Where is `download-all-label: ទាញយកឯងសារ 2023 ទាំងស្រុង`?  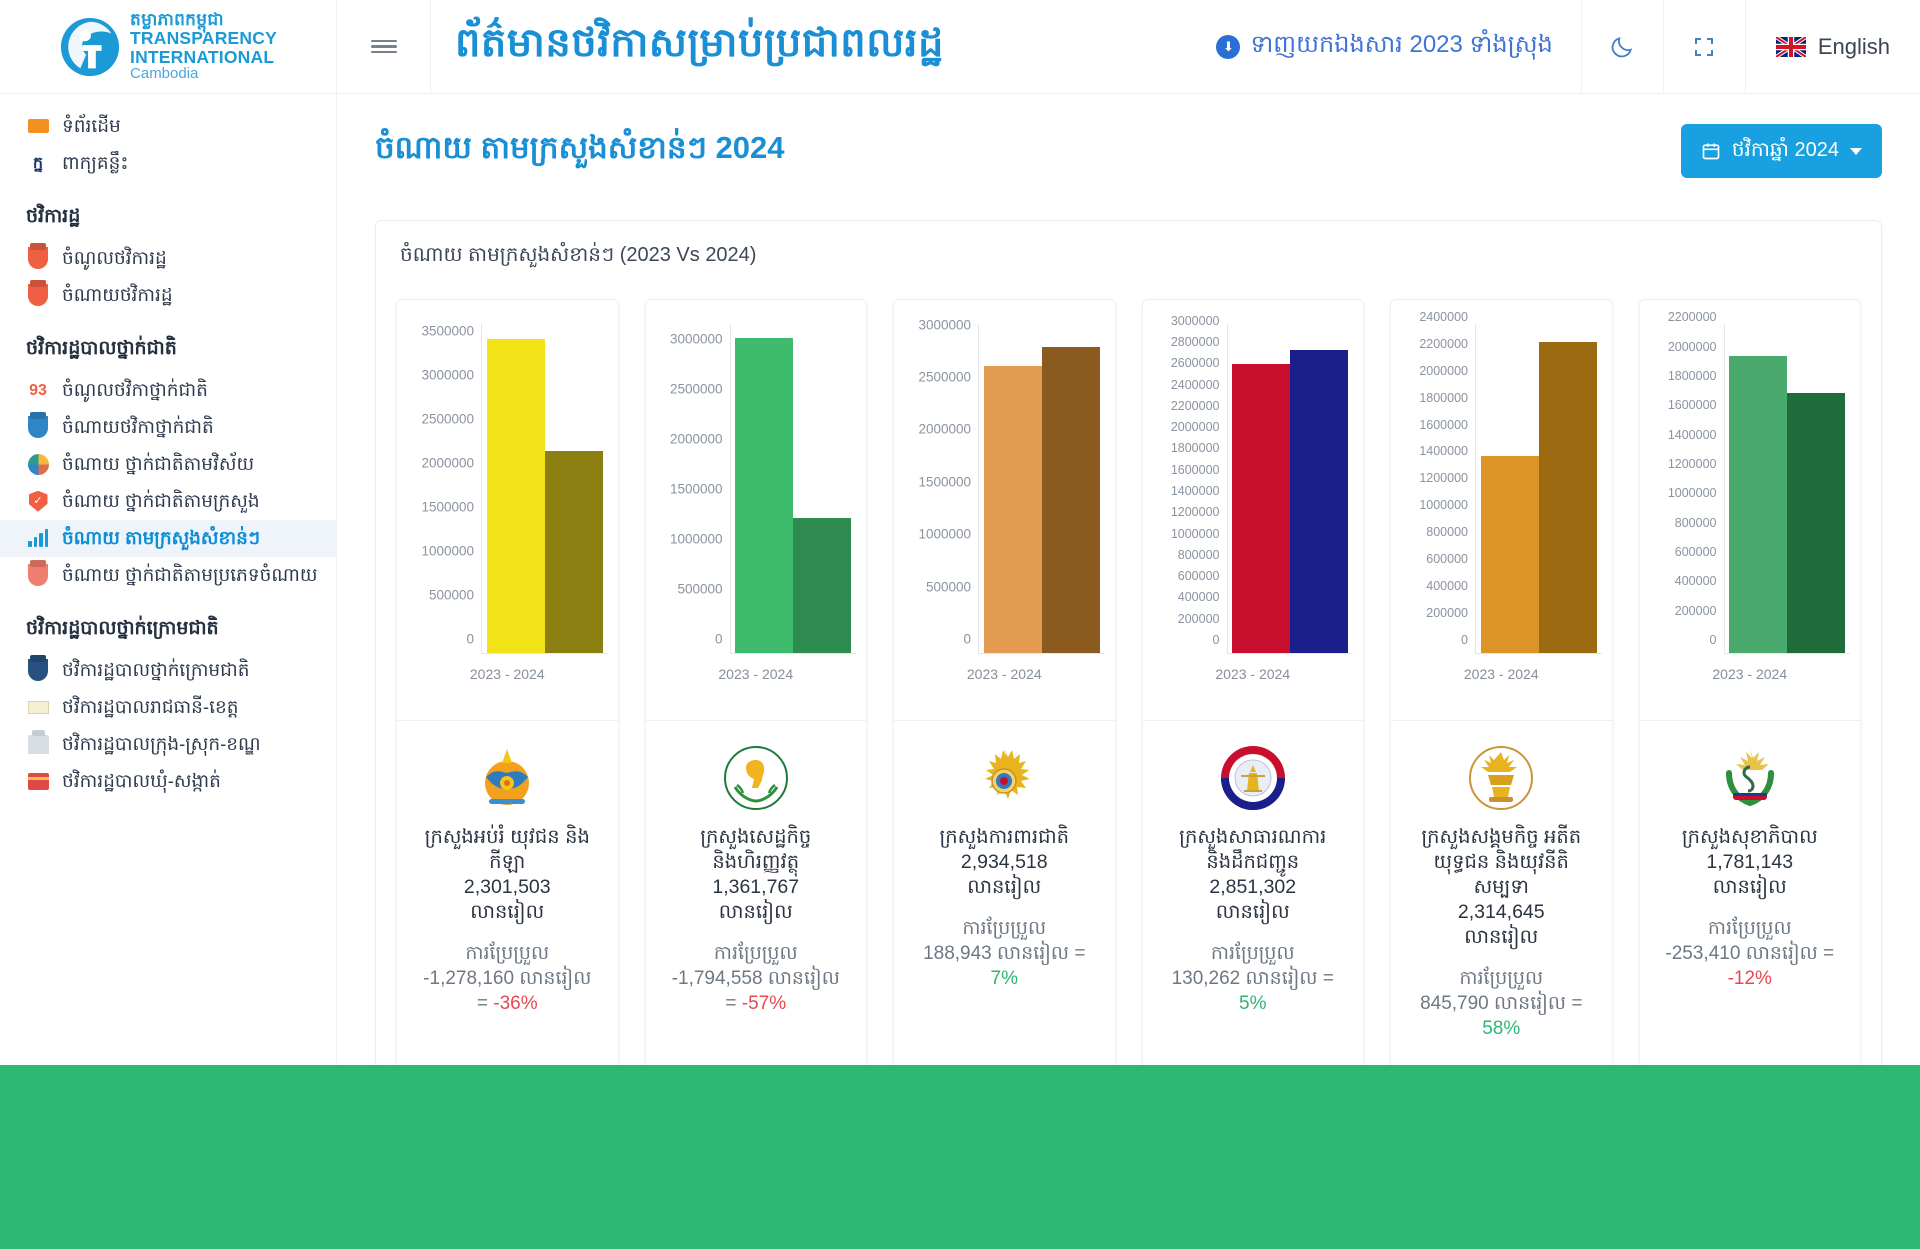 download-all-label: ទាញយកឯងសារ 2023 ទាំងស្រុង is located at coordinates (1401, 44).